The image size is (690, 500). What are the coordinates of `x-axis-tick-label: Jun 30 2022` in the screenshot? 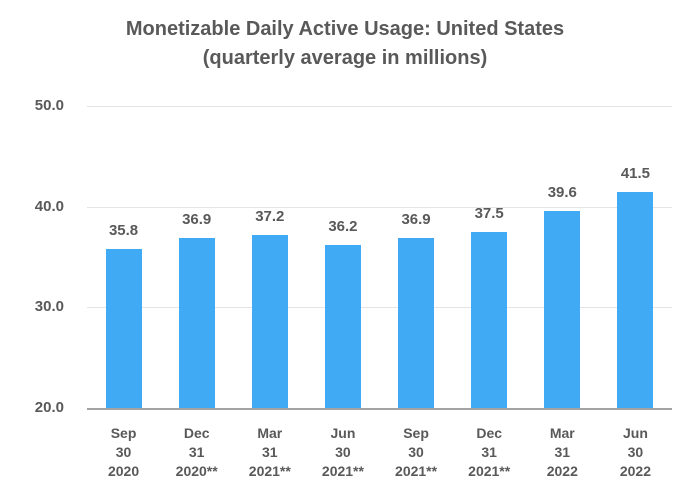 It's located at (635, 452).